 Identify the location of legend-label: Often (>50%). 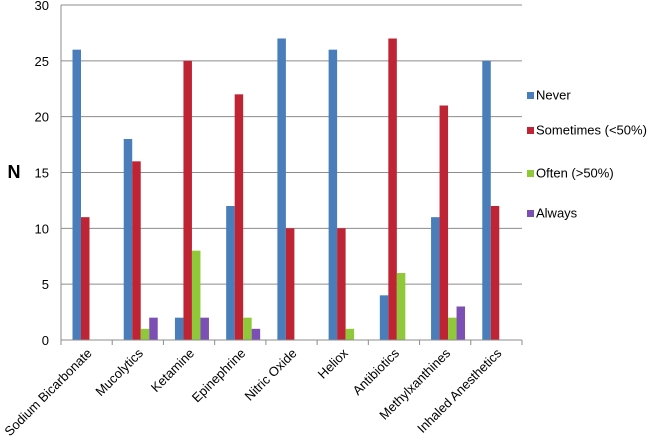
(575, 173).